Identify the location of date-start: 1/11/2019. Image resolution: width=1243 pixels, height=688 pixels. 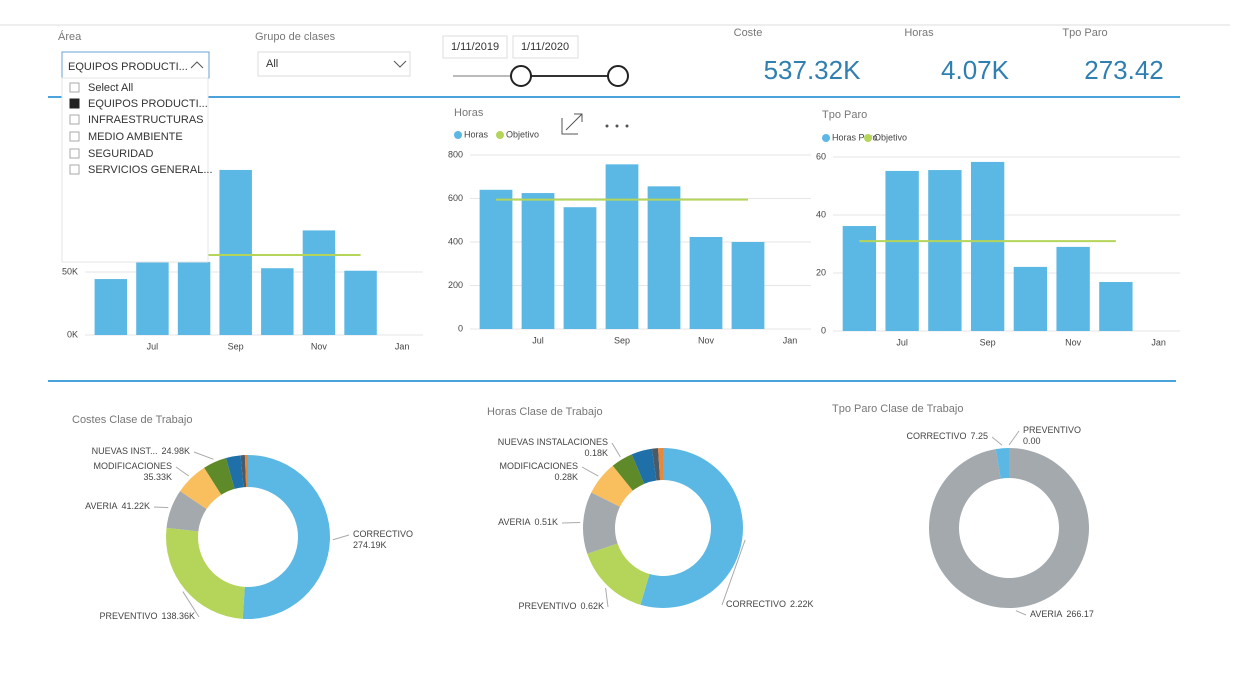
(475, 47).